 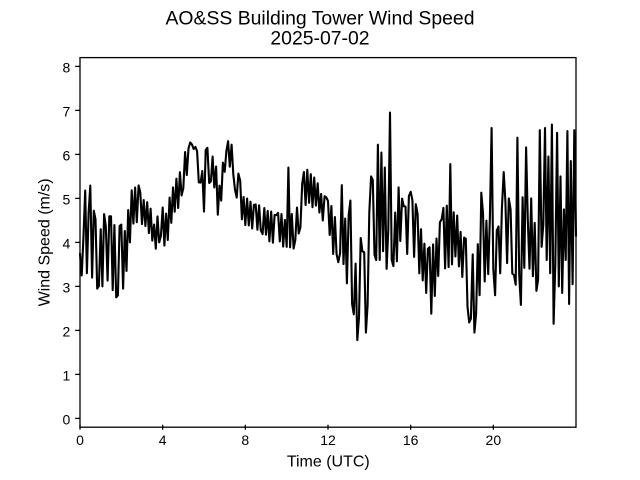 What do you see at coordinates (319, 39) in the screenshot?
I see `svg-text: 2025-07-02` at bounding box center [319, 39].